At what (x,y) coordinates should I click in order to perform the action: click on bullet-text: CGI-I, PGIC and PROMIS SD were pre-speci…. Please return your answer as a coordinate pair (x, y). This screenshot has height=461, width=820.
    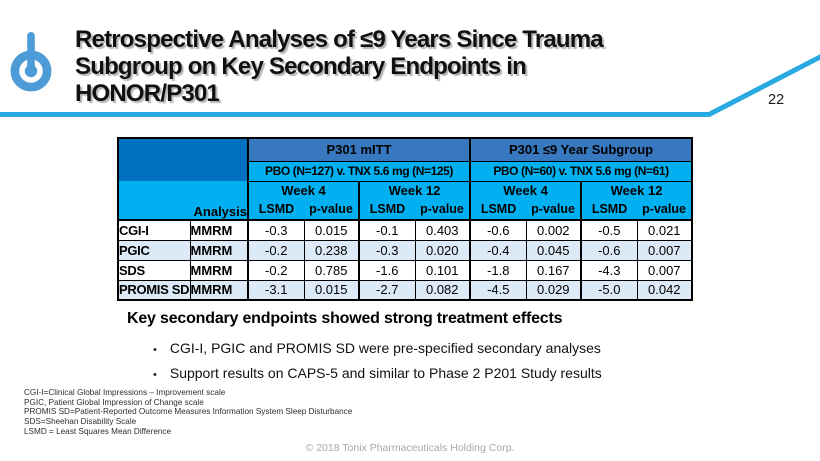
    Looking at the image, I should click on (385, 348).